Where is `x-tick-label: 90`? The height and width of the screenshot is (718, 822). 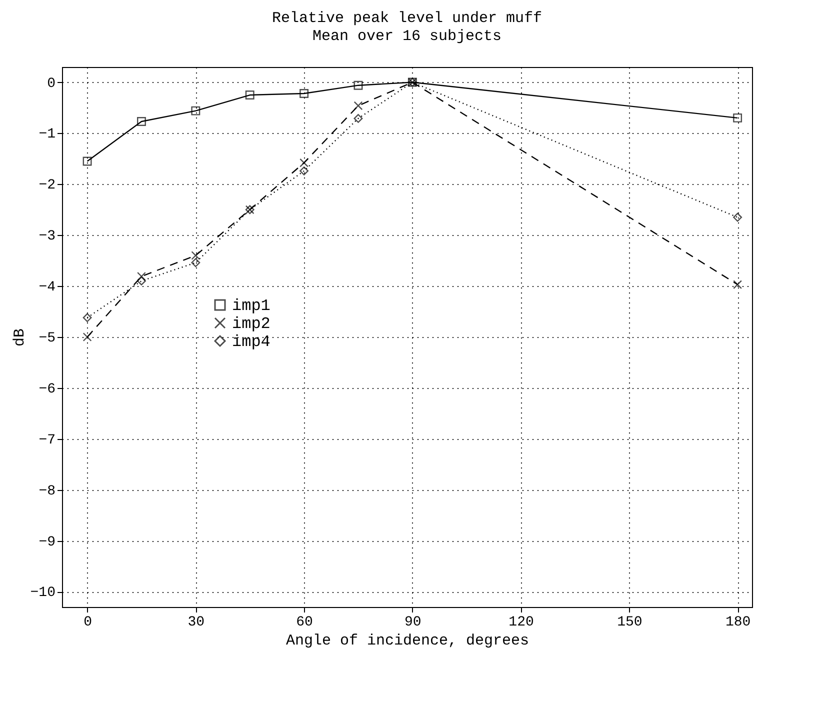
x-tick-label: 90 is located at coordinates (413, 622).